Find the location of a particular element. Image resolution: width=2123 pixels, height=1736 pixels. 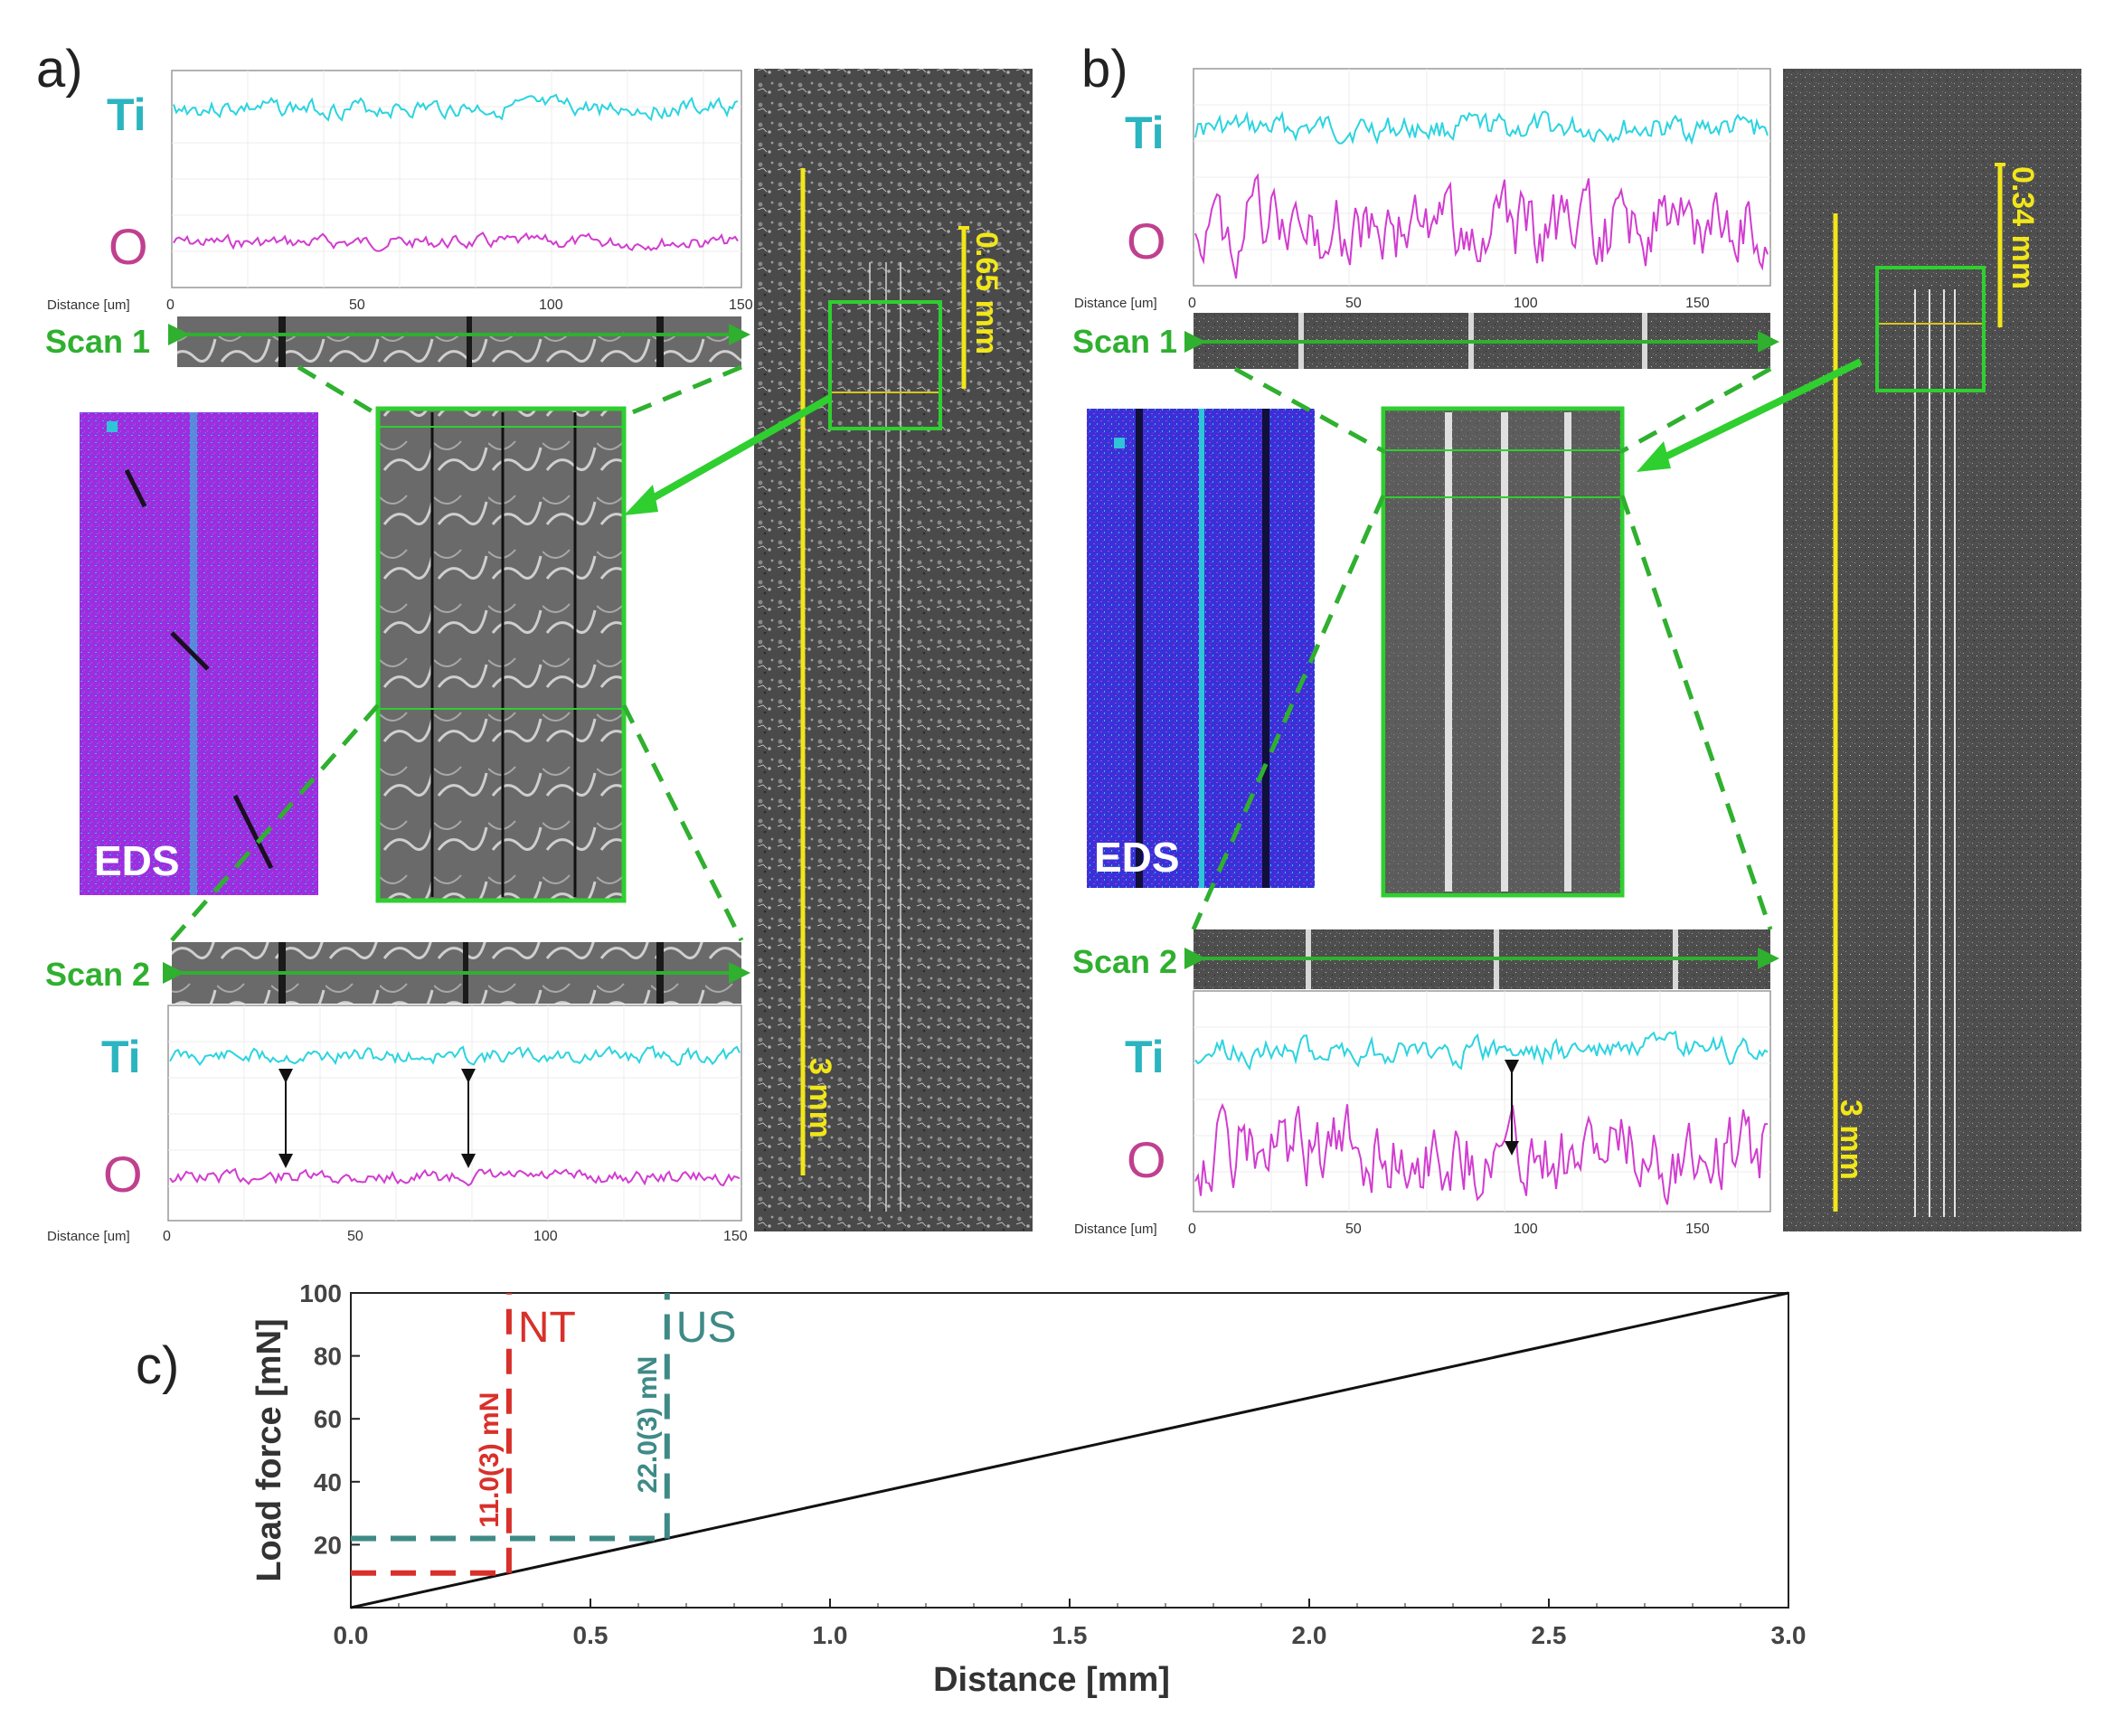

panel-b-scan1-strip is located at coordinates (1481, 341).